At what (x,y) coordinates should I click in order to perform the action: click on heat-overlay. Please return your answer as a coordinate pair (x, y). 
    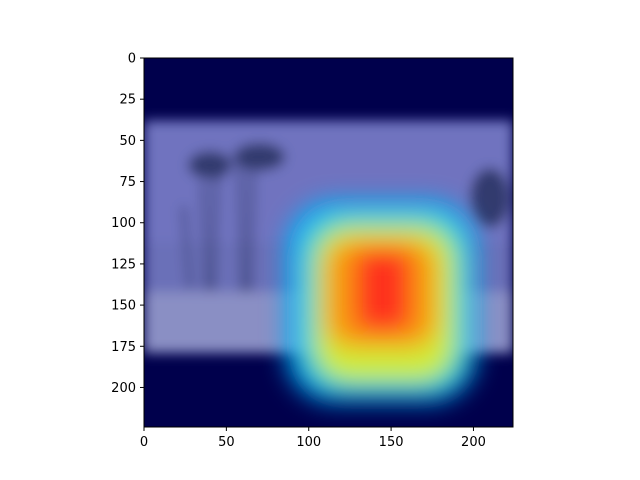
    Looking at the image, I should click on (381, 301).